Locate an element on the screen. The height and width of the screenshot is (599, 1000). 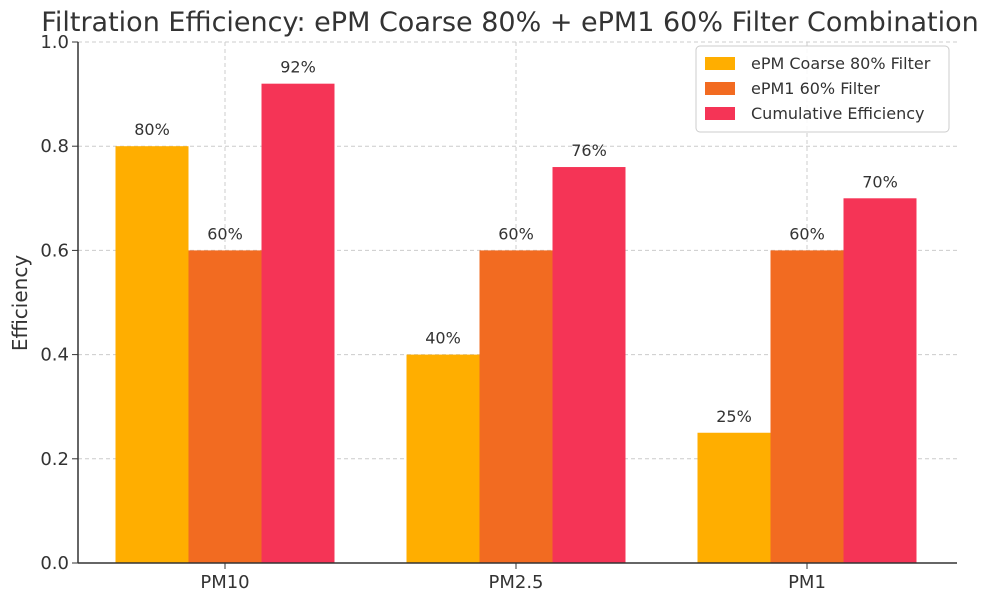
y-tick-label: 0.4 is located at coordinates (54, 355).